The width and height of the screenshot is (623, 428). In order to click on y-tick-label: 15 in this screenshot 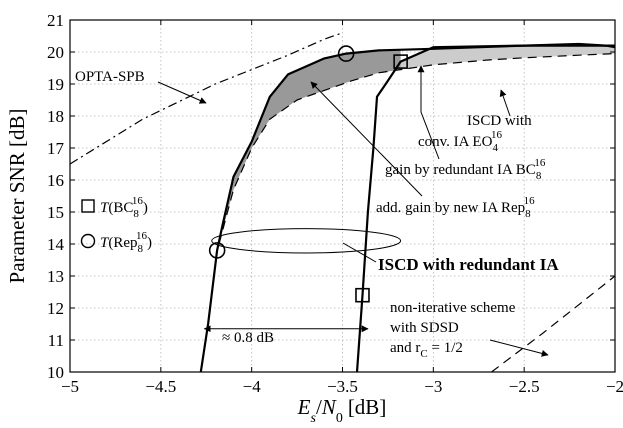, I will do `click(55, 212)`.